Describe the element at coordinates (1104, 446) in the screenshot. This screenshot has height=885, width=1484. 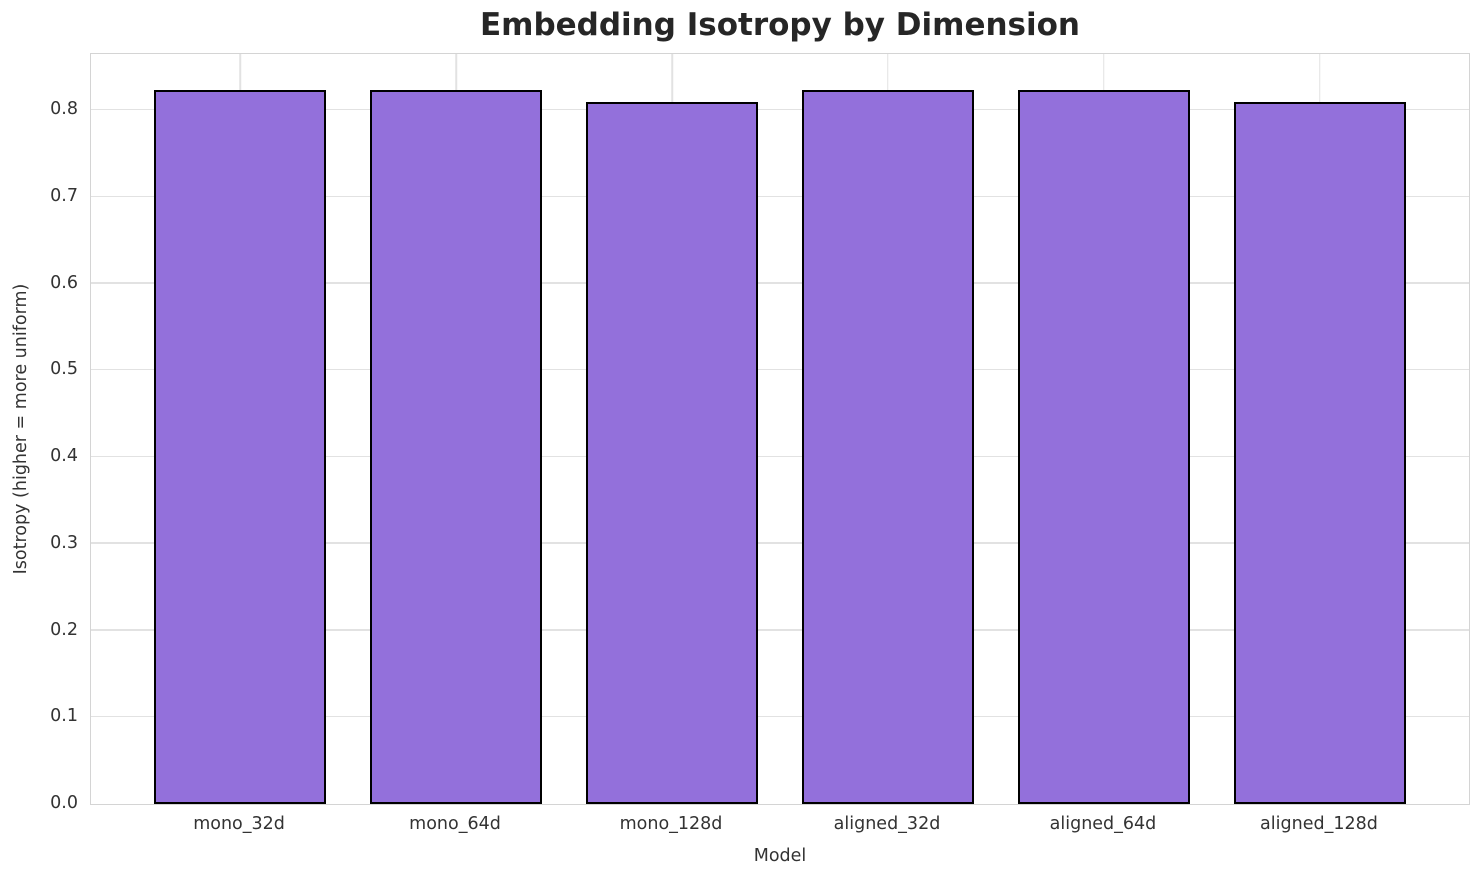
I see `bar-aligned_64d` at that location.